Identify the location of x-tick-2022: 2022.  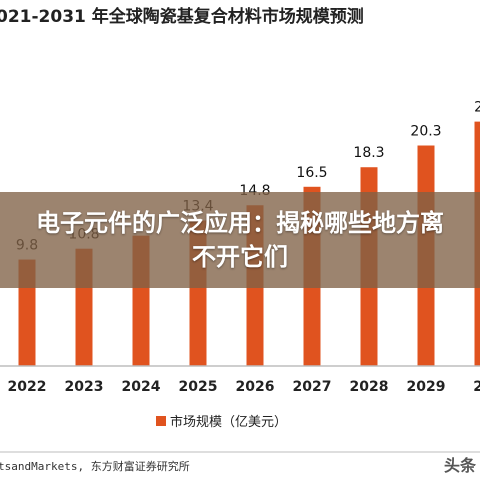
(27, 387).